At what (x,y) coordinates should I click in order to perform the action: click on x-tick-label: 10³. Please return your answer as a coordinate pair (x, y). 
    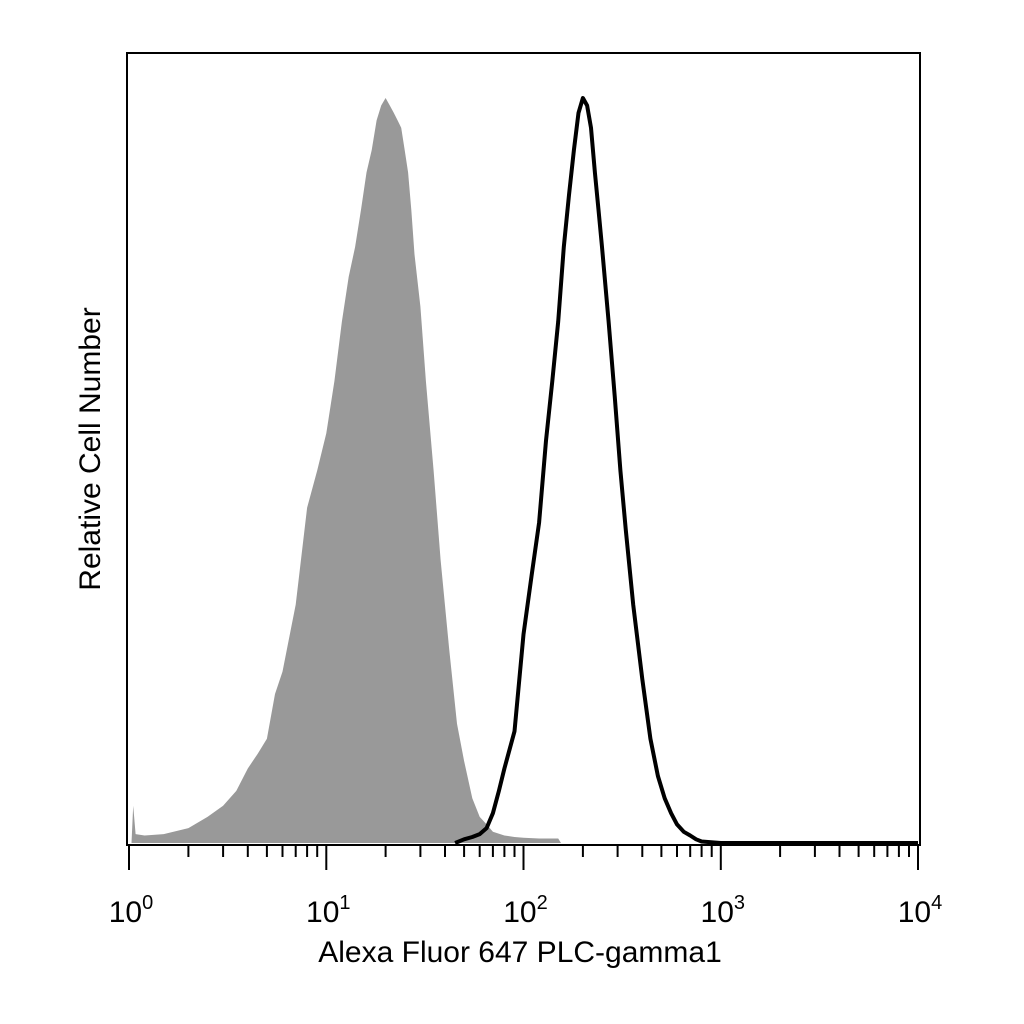
    Looking at the image, I should click on (723, 910).